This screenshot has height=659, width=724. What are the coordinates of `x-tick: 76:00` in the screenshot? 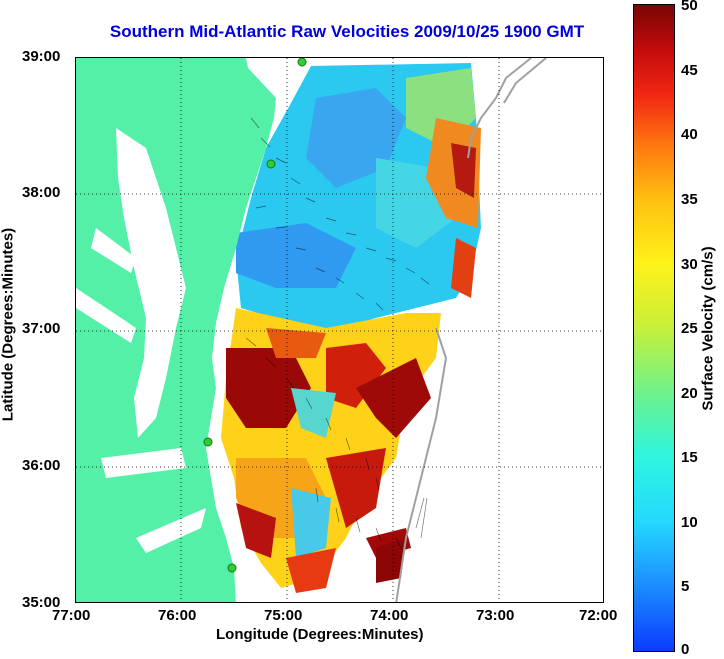 It's located at (177, 615).